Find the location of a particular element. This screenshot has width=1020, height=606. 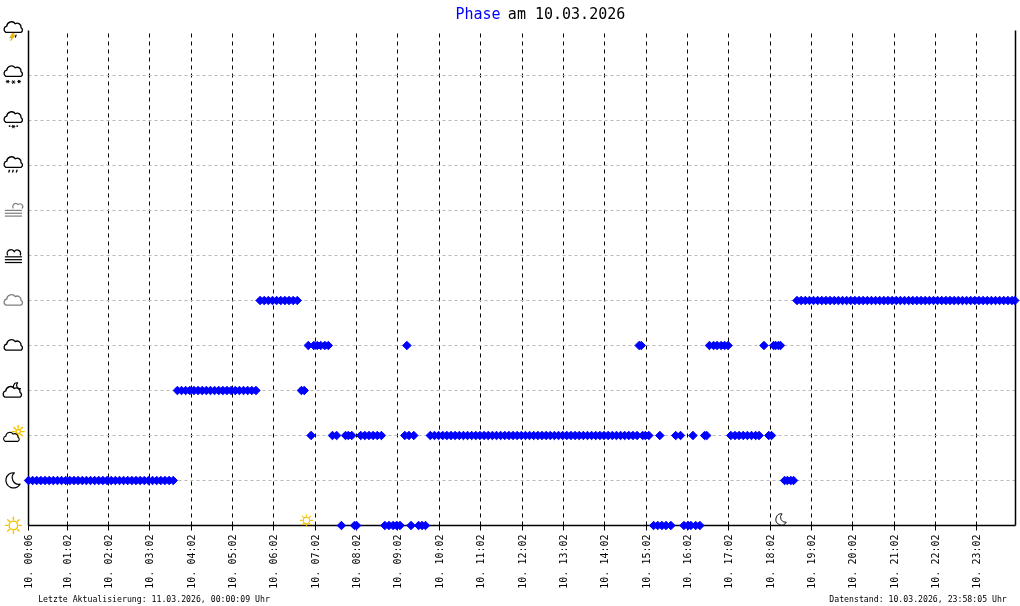

x-tick-label: 10. 01:02 is located at coordinates (67, 561).